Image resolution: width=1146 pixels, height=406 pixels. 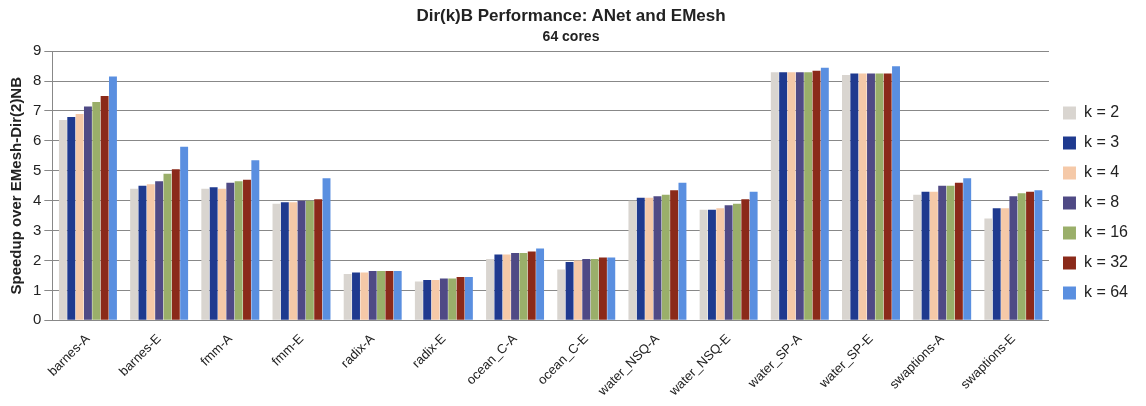 What do you see at coordinates (1106, 232) in the screenshot?
I see `legend-label: k = 16` at bounding box center [1106, 232].